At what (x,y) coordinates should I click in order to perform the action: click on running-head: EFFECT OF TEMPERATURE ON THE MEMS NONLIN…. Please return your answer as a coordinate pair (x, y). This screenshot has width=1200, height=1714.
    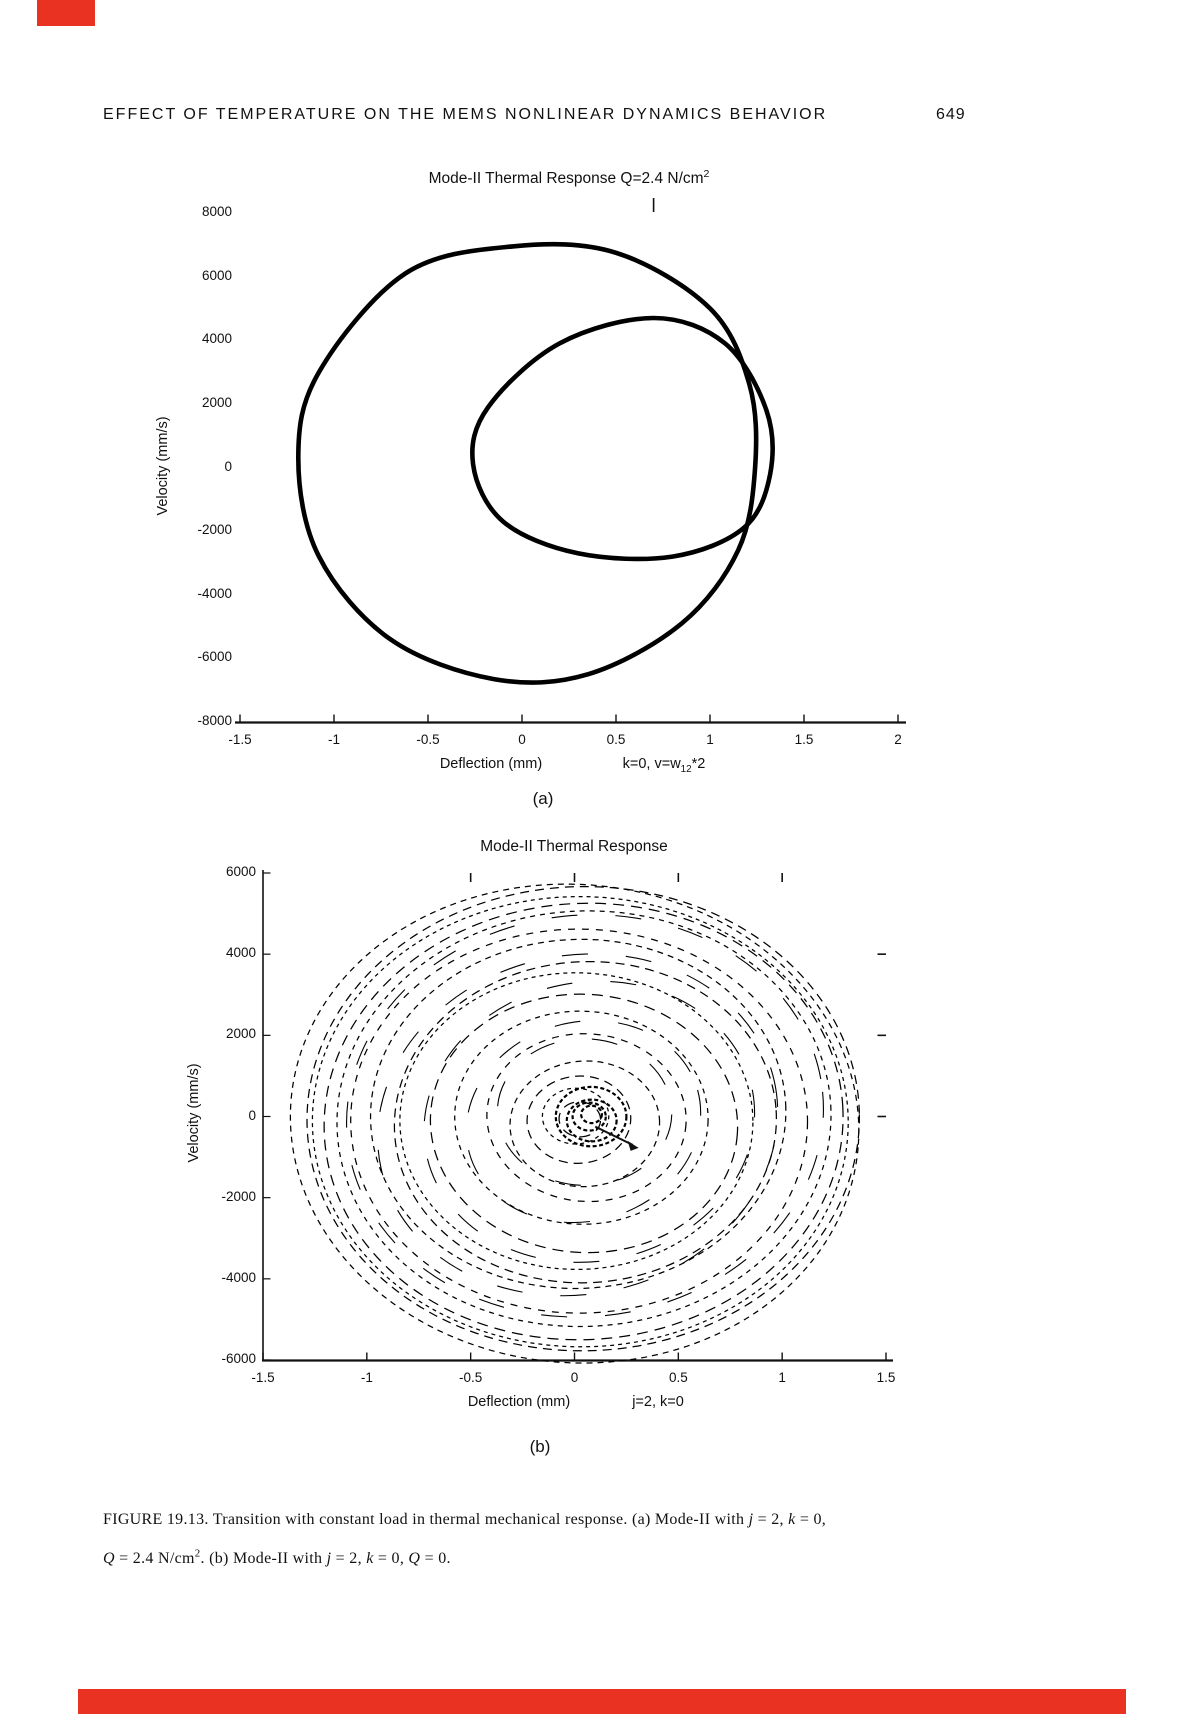
    Looking at the image, I should click on (465, 114).